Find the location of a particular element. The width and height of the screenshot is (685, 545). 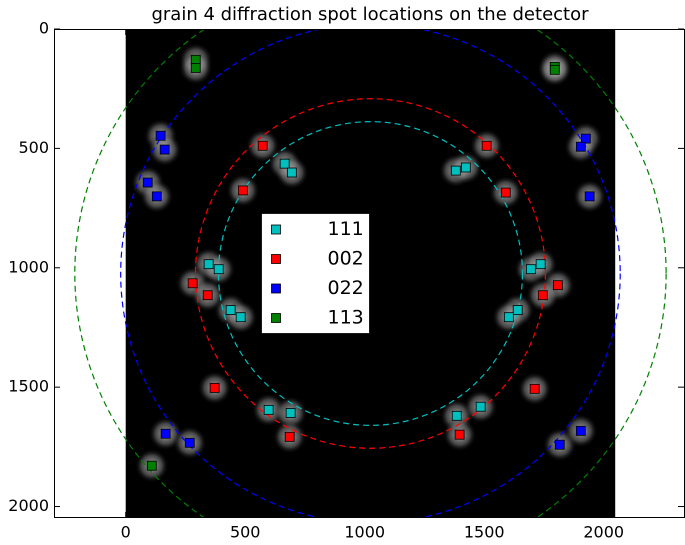

y-tick-label: 0 is located at coordinates (44, 28).